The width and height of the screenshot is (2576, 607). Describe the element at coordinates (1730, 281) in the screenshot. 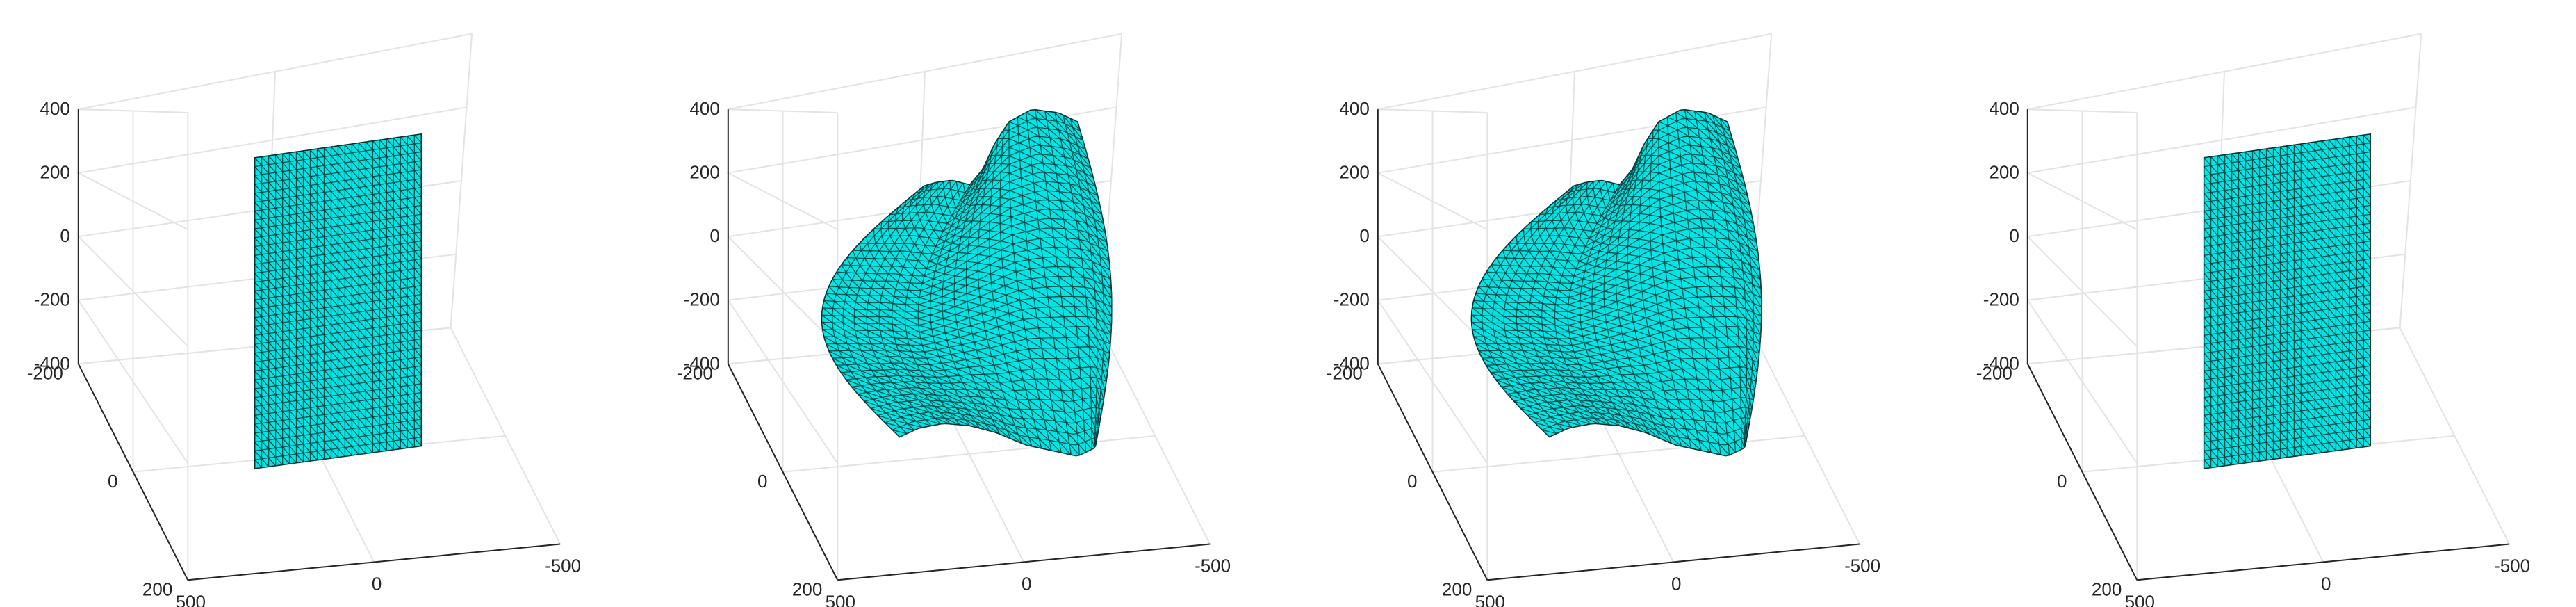

I see `mesh-line-u` at that location.